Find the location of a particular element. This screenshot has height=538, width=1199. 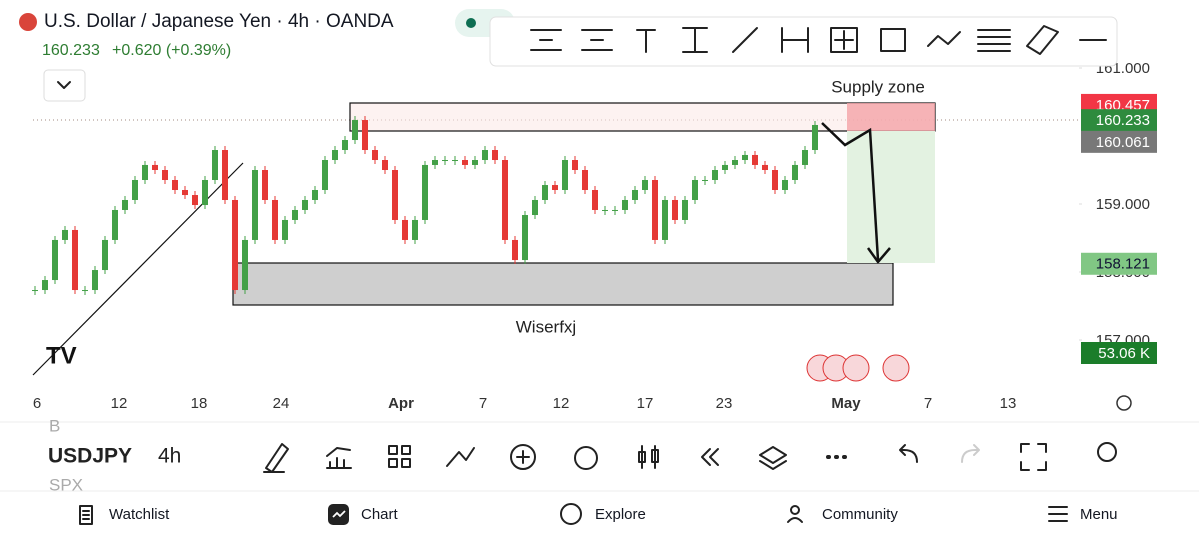

redo-button is located at coordinates (970, 453).